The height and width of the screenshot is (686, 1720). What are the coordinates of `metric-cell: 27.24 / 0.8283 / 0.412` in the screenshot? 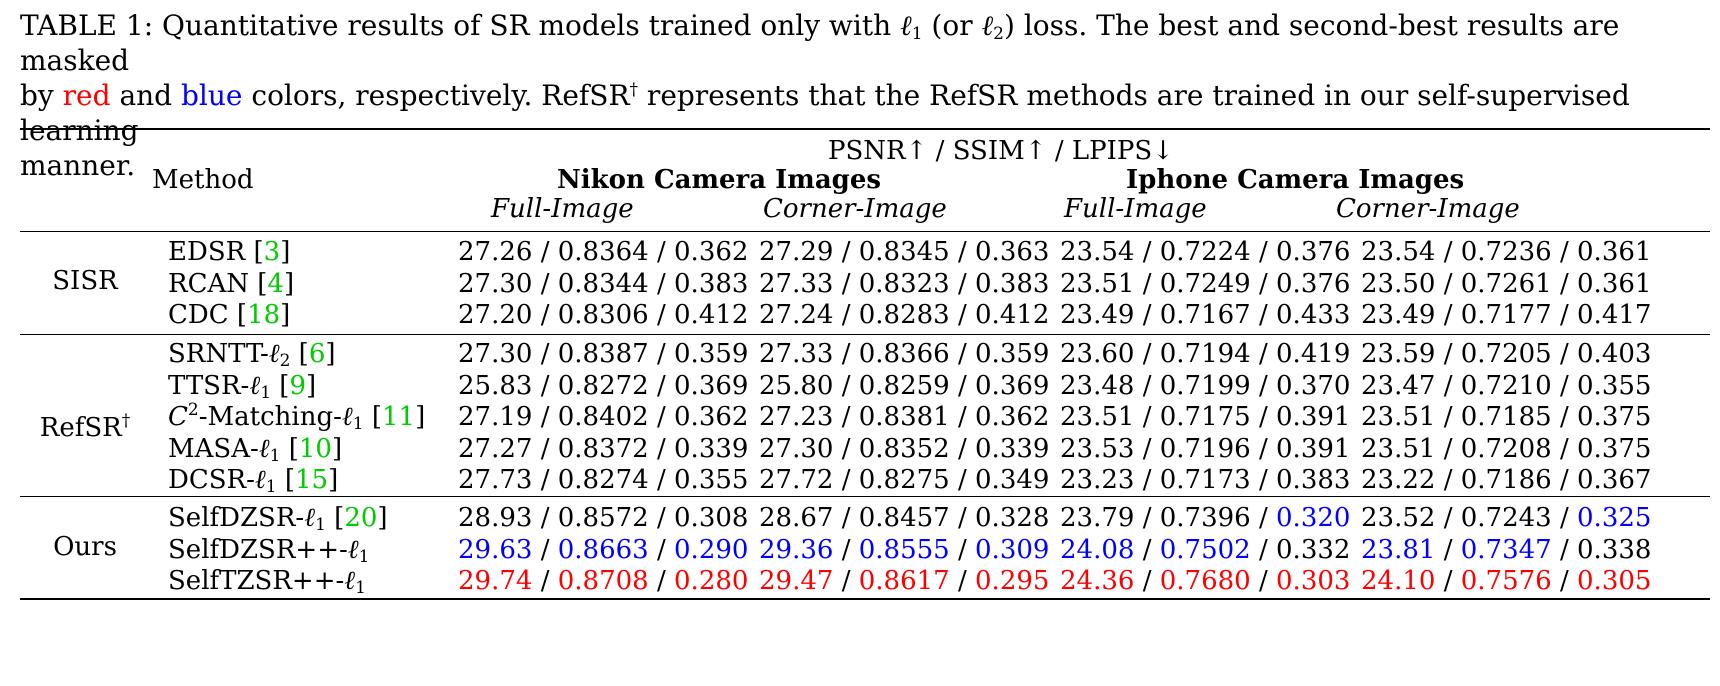 It's located at (909, 316).